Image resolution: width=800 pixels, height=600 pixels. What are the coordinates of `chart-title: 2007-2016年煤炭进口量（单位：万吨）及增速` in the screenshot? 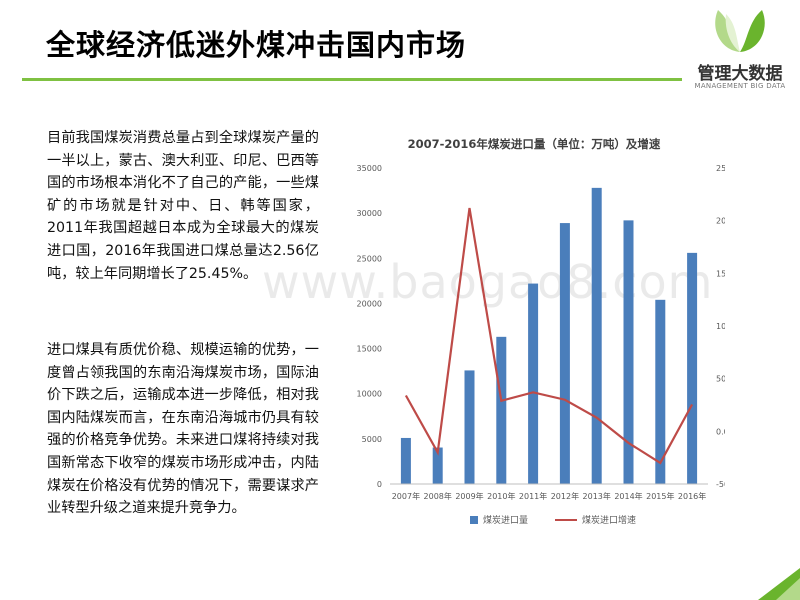 It's located at (534, 144).